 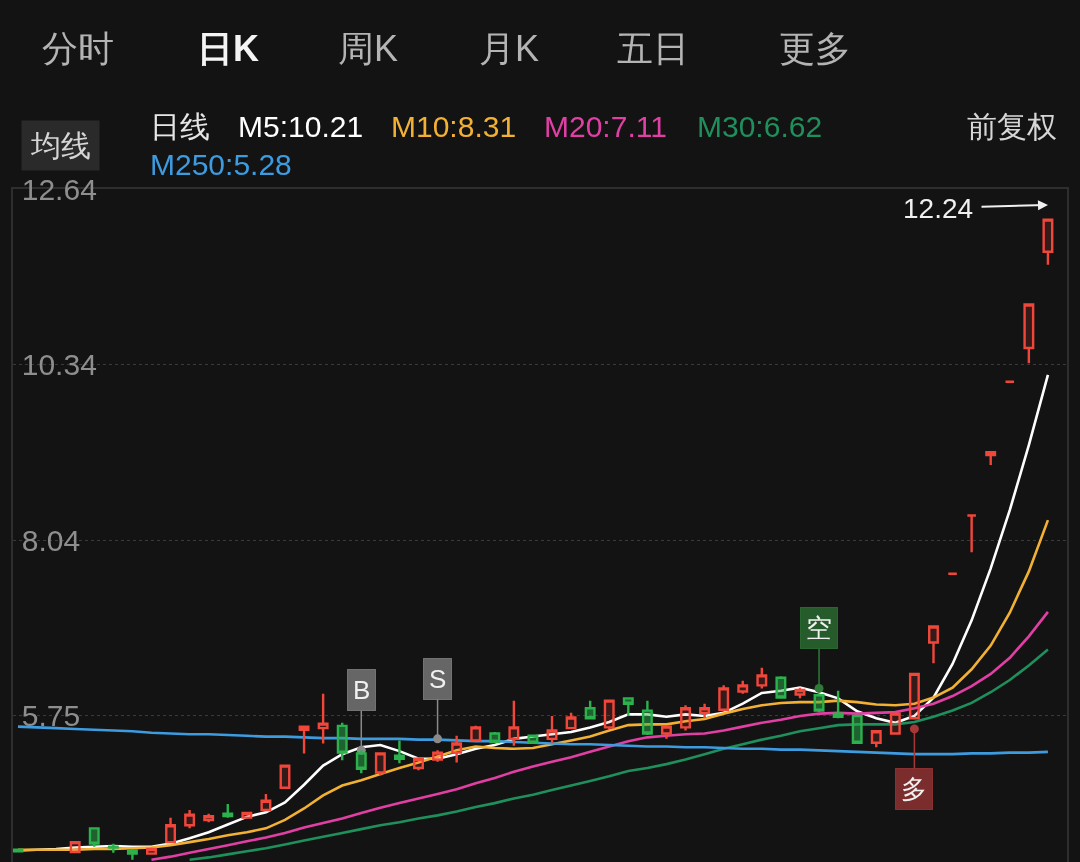 What do you see at coordinates (438, 679) in the screenshot?
I see `data-label: S` at bounding box center [438, 679].